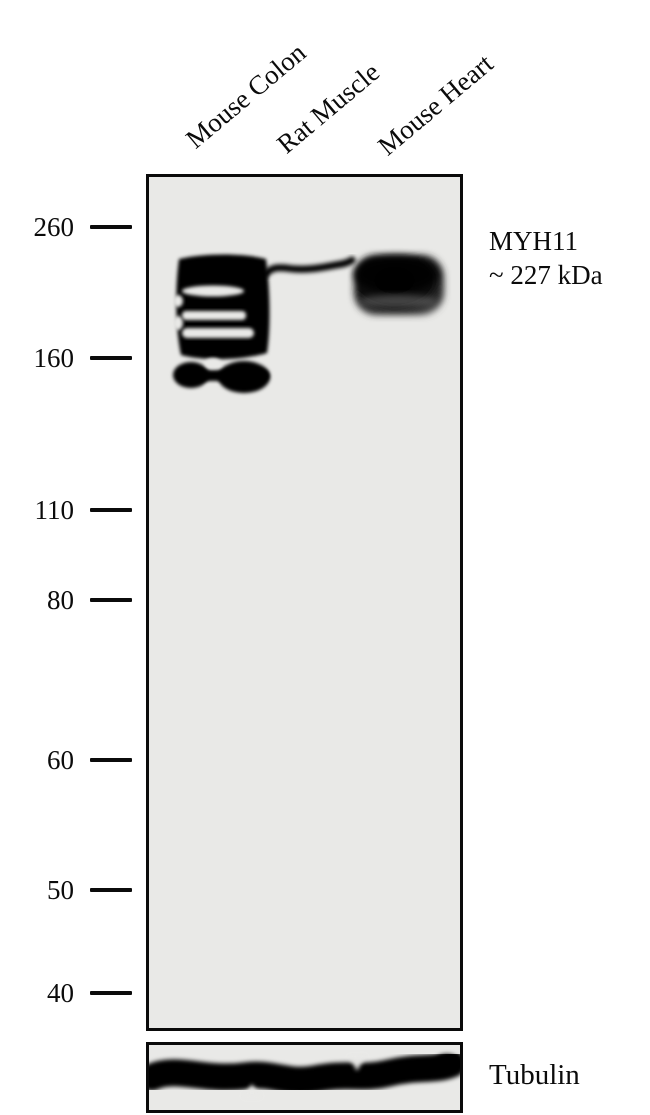 The image size is (650, 1115). Describe the element at coordinates (60, 760) in the screenshot. I see `marker-label-60: 60` at that location.